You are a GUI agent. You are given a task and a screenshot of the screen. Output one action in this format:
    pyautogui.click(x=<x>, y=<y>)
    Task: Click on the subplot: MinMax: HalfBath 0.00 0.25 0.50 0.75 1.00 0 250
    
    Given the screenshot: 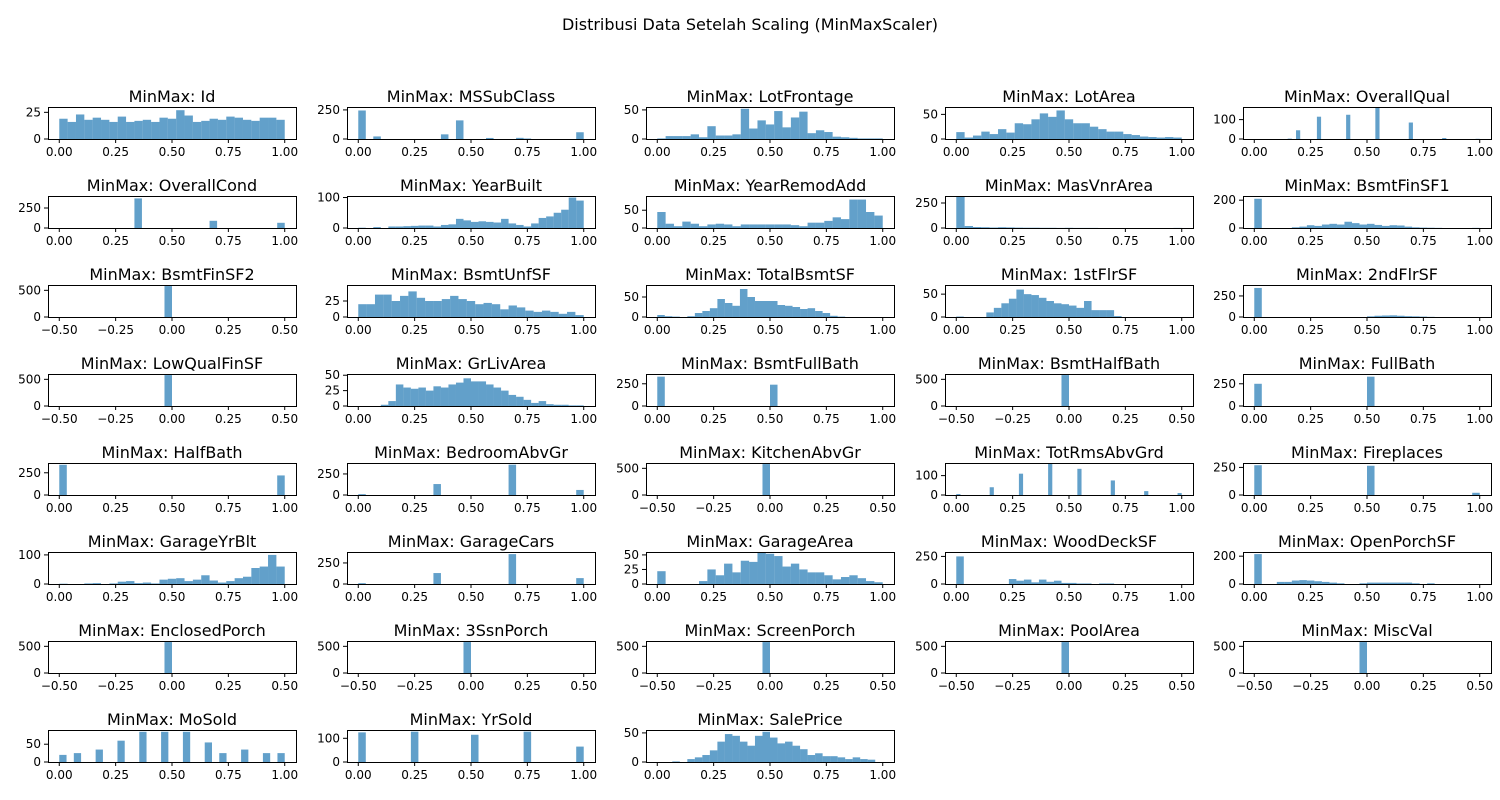 What is the action you would take?
    pyautogui.click(x=158, y=479)
    